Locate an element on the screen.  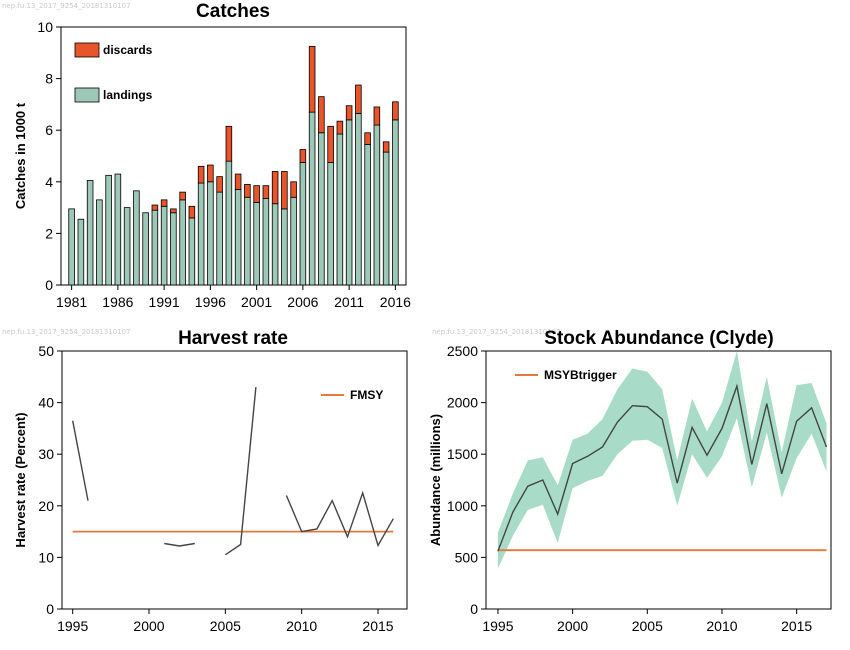
legend-swatch-landings is located at coordinates (87, 95).